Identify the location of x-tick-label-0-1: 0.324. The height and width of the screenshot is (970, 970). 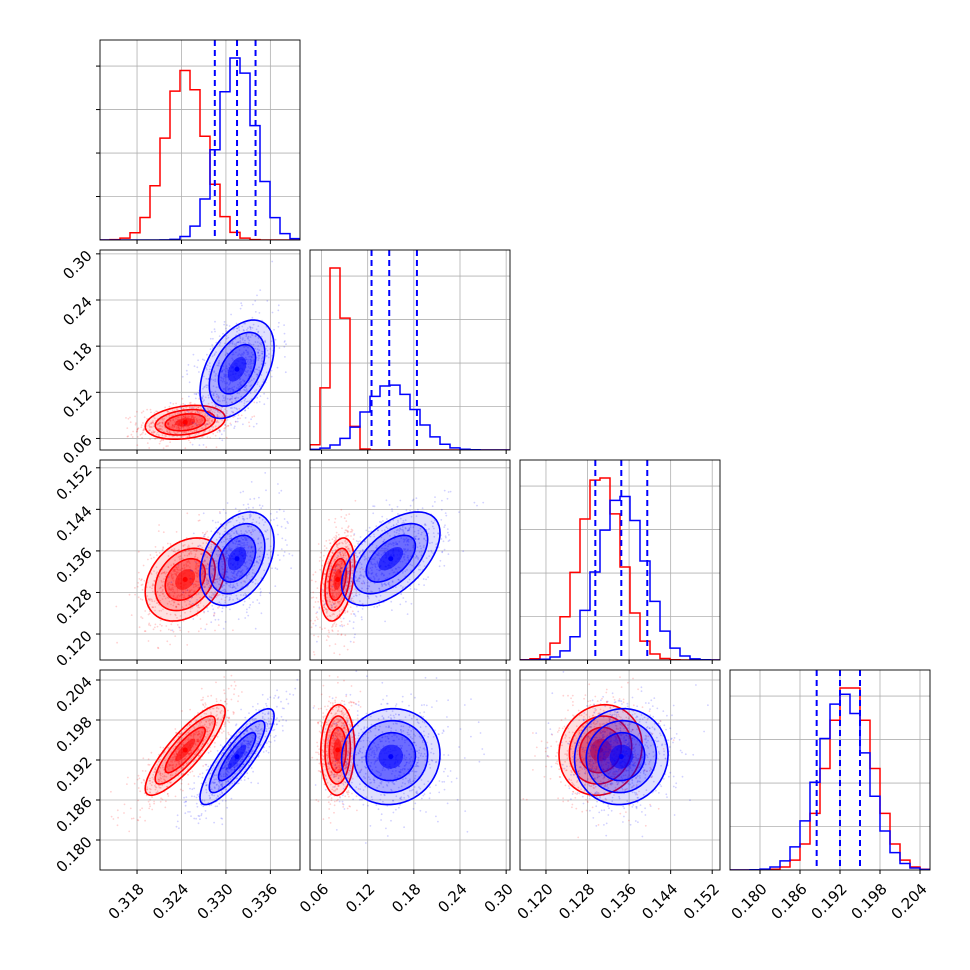
(170, 901).